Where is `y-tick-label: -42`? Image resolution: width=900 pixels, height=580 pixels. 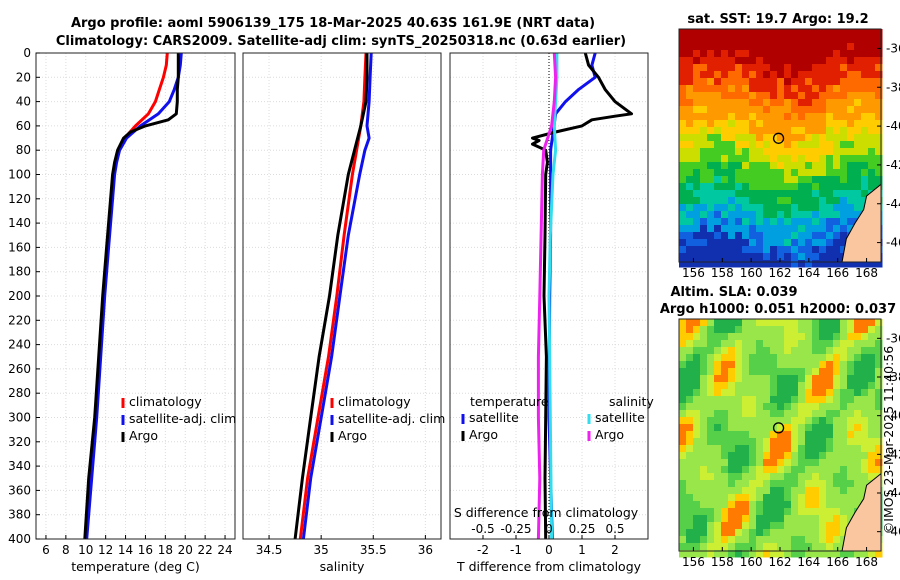
y-tick-label: -42 is located at coordinates (893, 454).